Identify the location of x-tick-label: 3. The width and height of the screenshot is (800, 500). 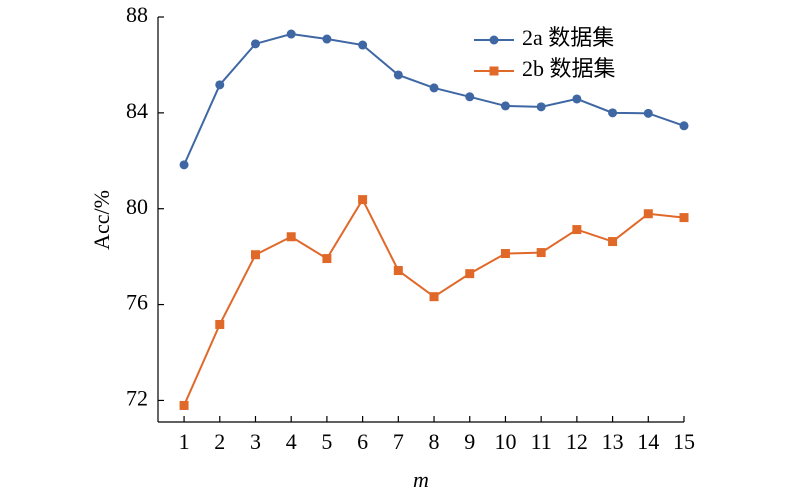
(255, 441).